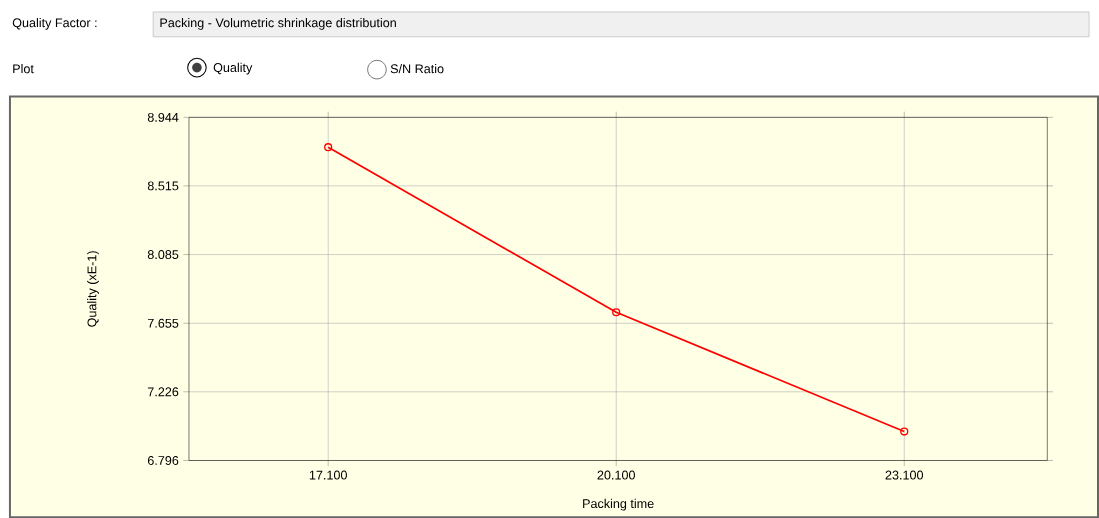  What do you see at coordinates (163, 323) in the screenshot?
I see `y-tick-label: 7.655` at bounding box center [163, 323].